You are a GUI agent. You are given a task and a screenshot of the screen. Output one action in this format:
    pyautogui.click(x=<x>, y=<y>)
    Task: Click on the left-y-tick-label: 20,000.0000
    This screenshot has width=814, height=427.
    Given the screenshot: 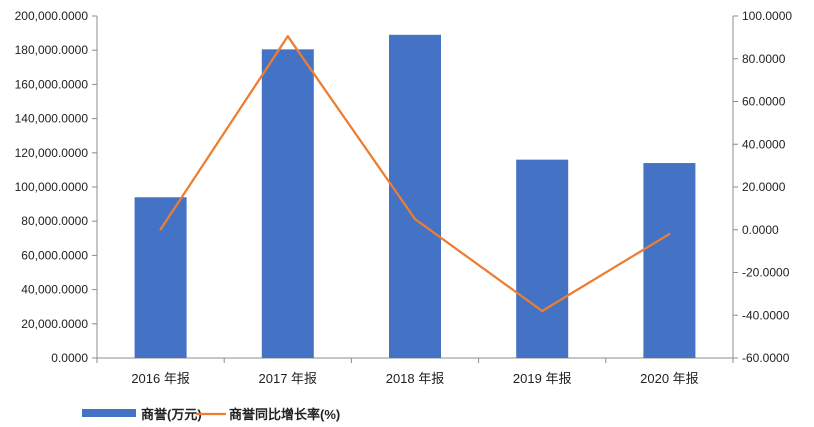 What is the action you would take?
    pyautogui.click(x=54, y=324)
    